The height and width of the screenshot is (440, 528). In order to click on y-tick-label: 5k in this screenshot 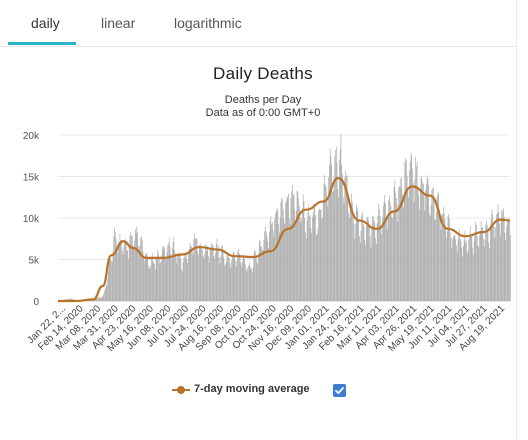, I will do `click(34, 261)`.